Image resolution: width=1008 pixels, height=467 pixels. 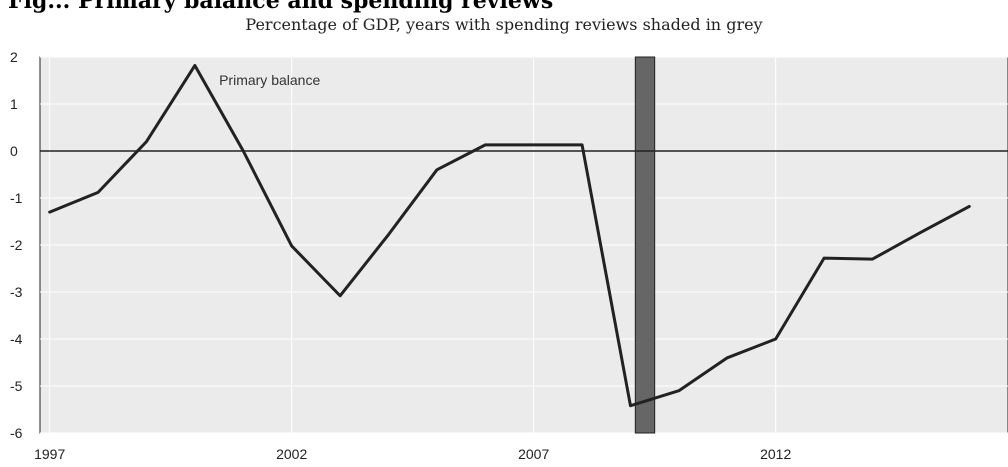 What do you see at coordinates (16, 433) in the screenshot?
I see `y-tick-label: -6` at bounding box center [16, 433].